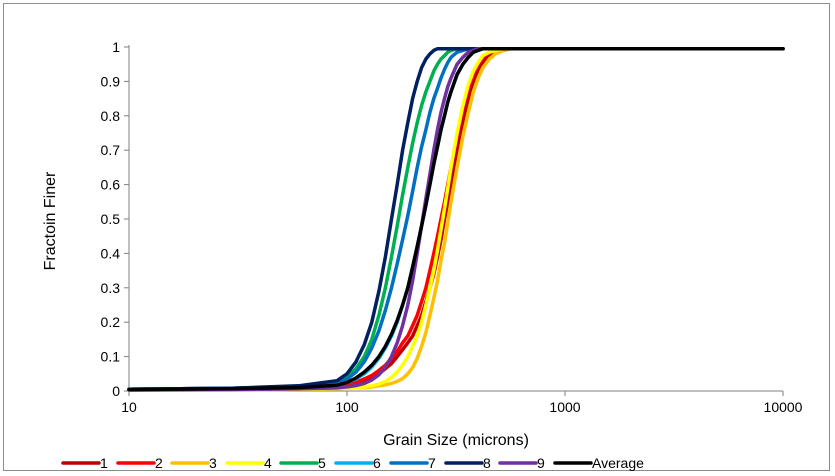 This screenshot has width=835, height=476. Describe the element at coordinates (111, 322) in the screenshot. I see `y-tick-label: 0.2` at that location.